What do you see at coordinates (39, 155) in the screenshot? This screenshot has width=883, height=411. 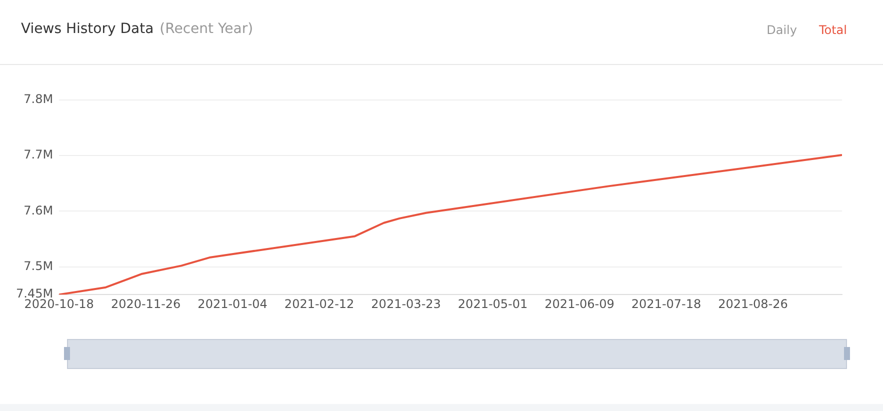 I see `y-tick-label: 7.7M` at bounding box center [39, 155].